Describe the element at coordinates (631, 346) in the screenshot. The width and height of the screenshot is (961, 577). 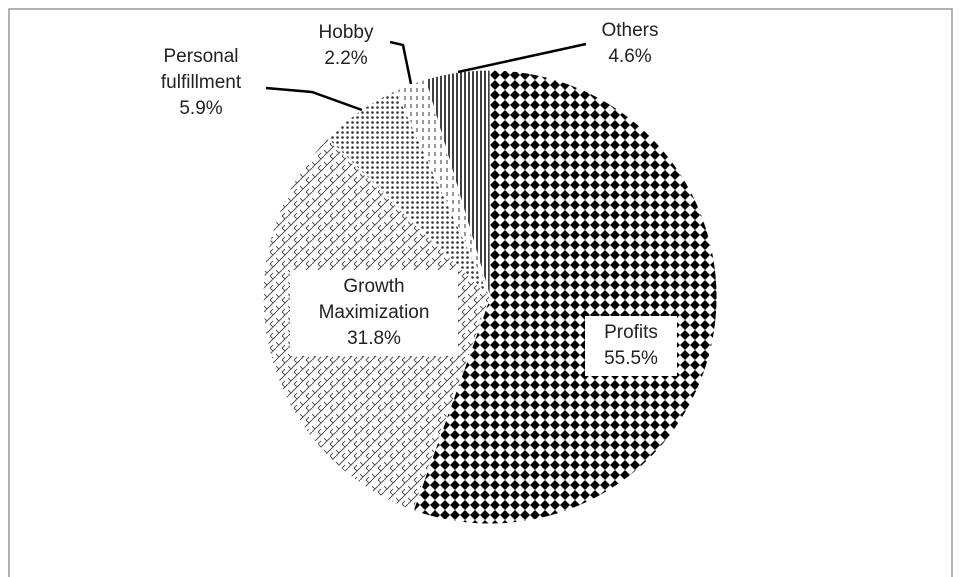
I see `data-label: Profits 55.5%` at that location.